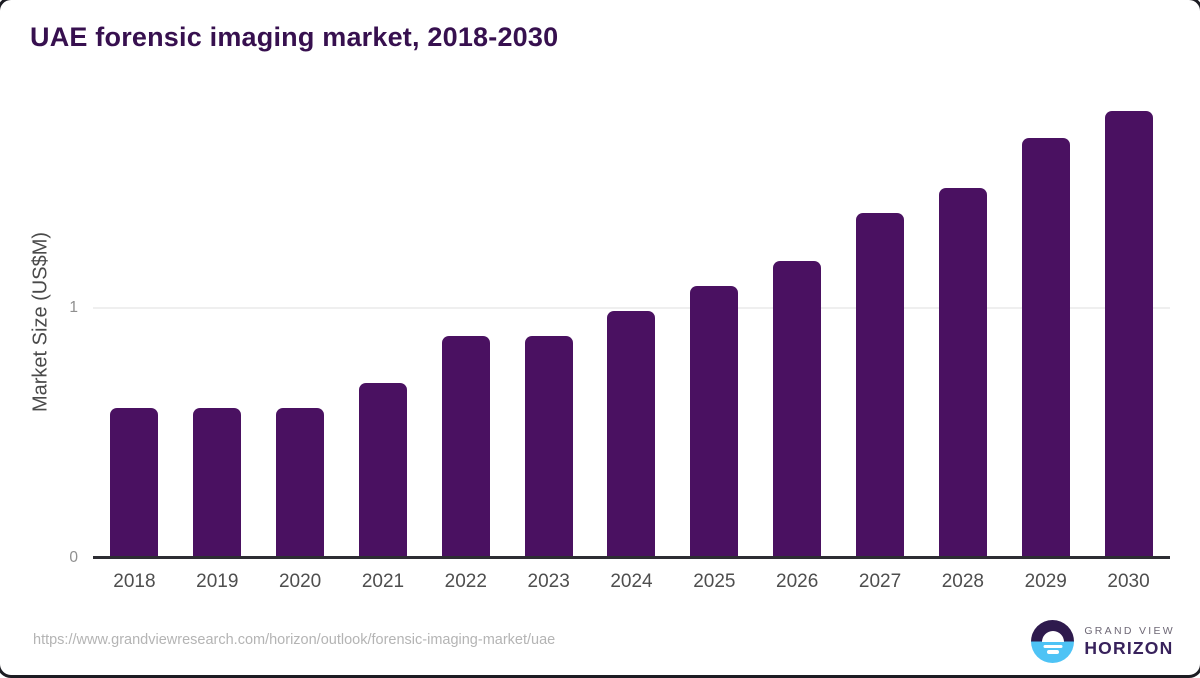 This screenshot has height=678, width=1200. I want to click on x-tick-label-2020: 2020, so click(300, 581).